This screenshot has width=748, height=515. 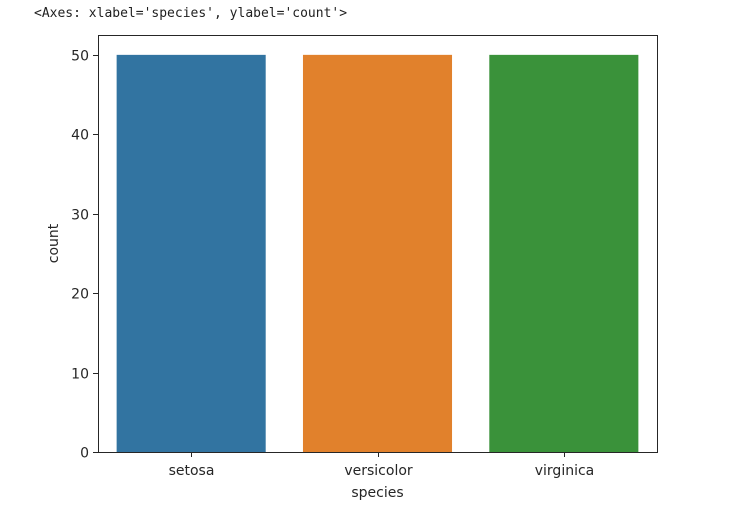 What do you see at coordinates (80, 295) in the screenshot?
I see `y-tick-label: 20` at bounding box center [80, 295].